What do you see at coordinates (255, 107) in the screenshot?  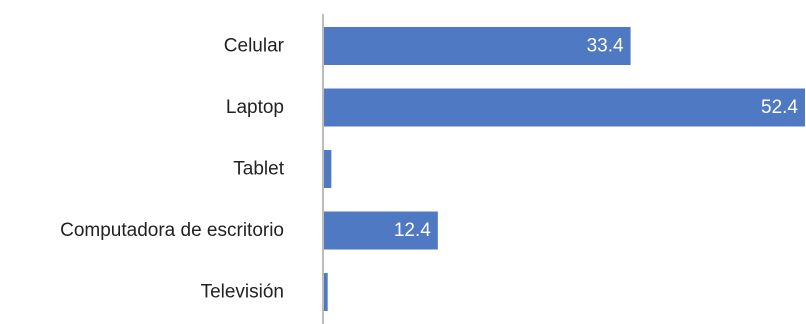 I see `category-label-1: Laptop` at bounding box center [255, 107].